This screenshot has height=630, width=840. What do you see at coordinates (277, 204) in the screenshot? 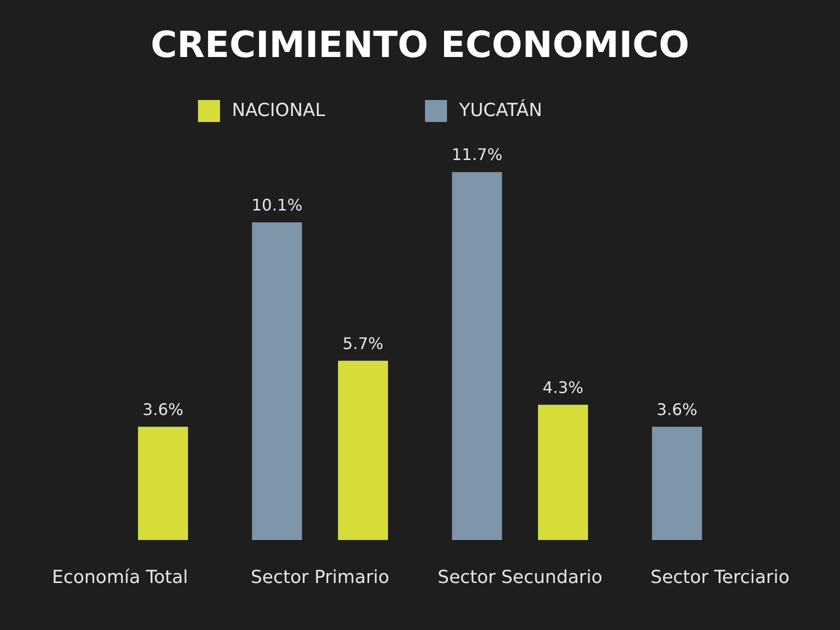
I see `data-label: 10.1%` at bounding box center [277, 204].